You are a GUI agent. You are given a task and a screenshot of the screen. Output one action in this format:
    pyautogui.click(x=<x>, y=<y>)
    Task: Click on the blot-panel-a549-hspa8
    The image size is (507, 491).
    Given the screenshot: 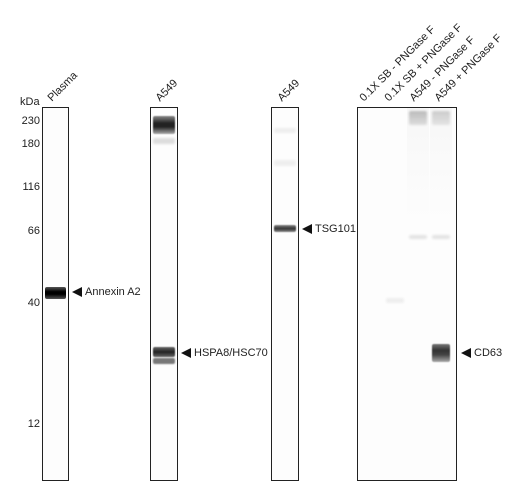 What is the action you would take?
    pyautogui.click(x=164, y=294)
    